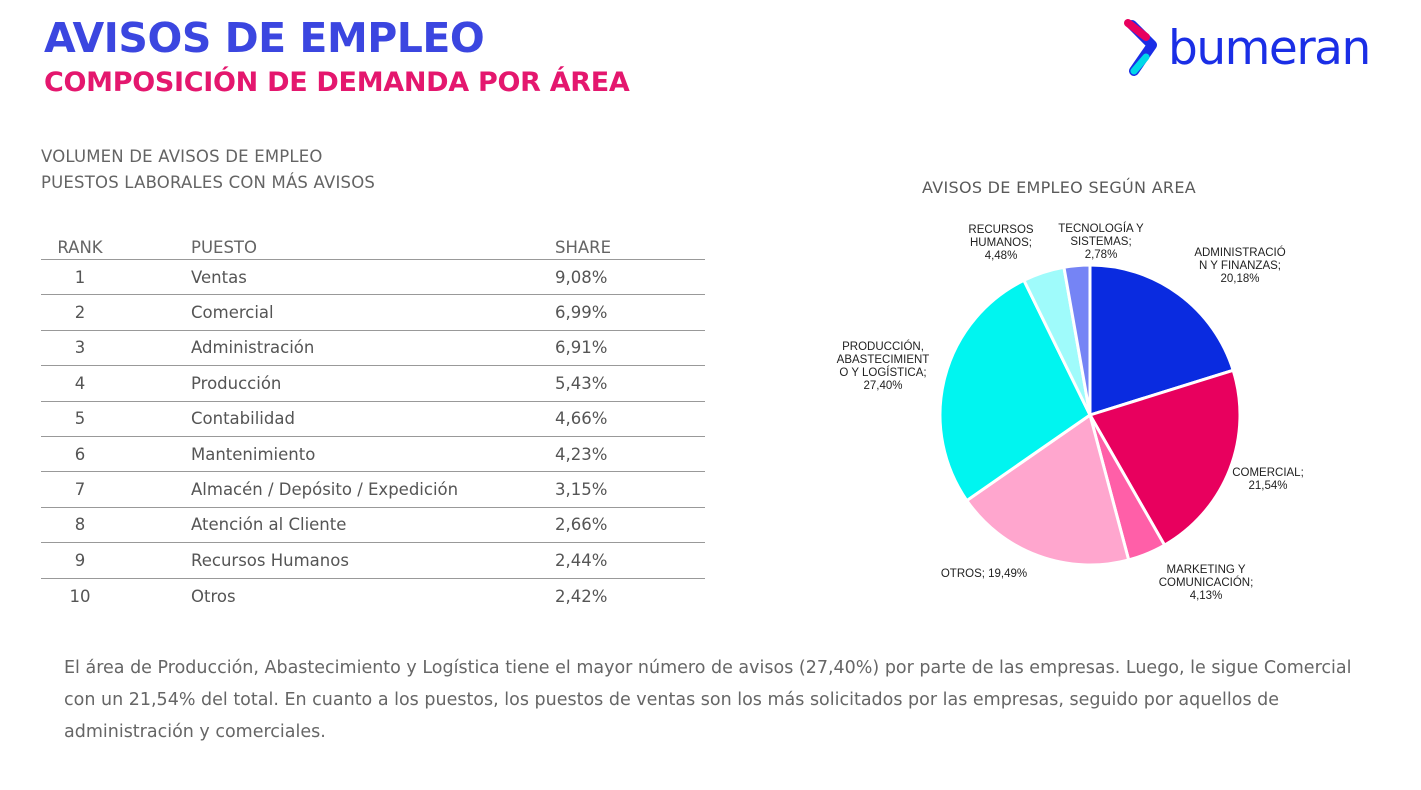 The image size is (1421, 790). What do you see at coordinates (243, 419) in the screenshot?
I see `row-job: Contabilidad` at bounding box center [243, 419].